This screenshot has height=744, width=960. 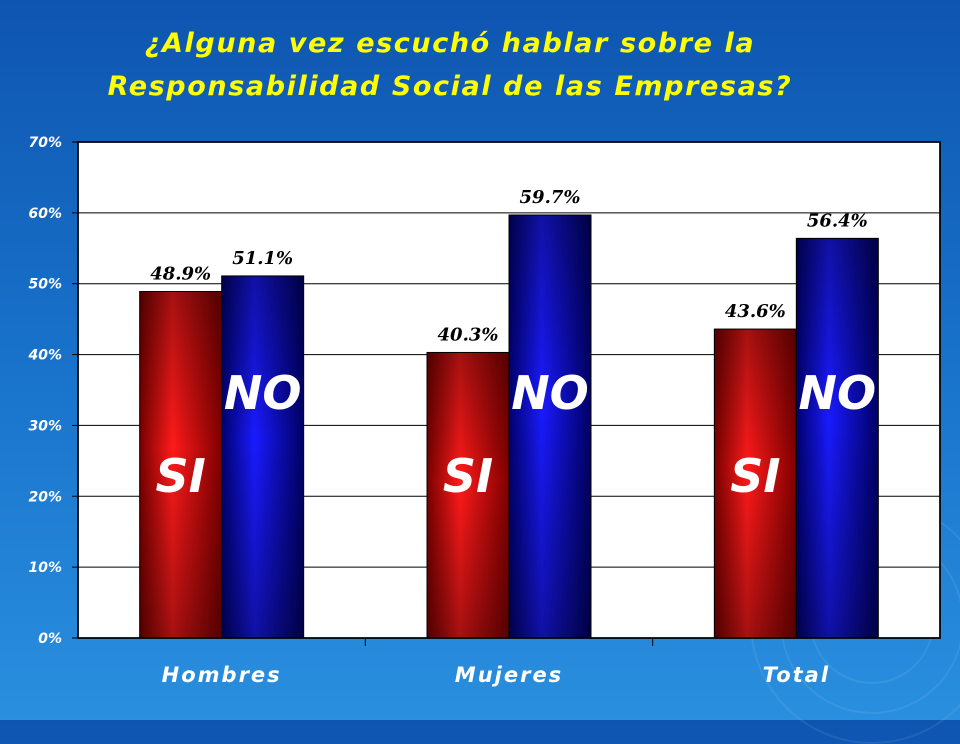 What do you see at coordinates (50, 639) in the screenshot?
I see `y-tick-label: 0%` at bounding box center [50, 639].